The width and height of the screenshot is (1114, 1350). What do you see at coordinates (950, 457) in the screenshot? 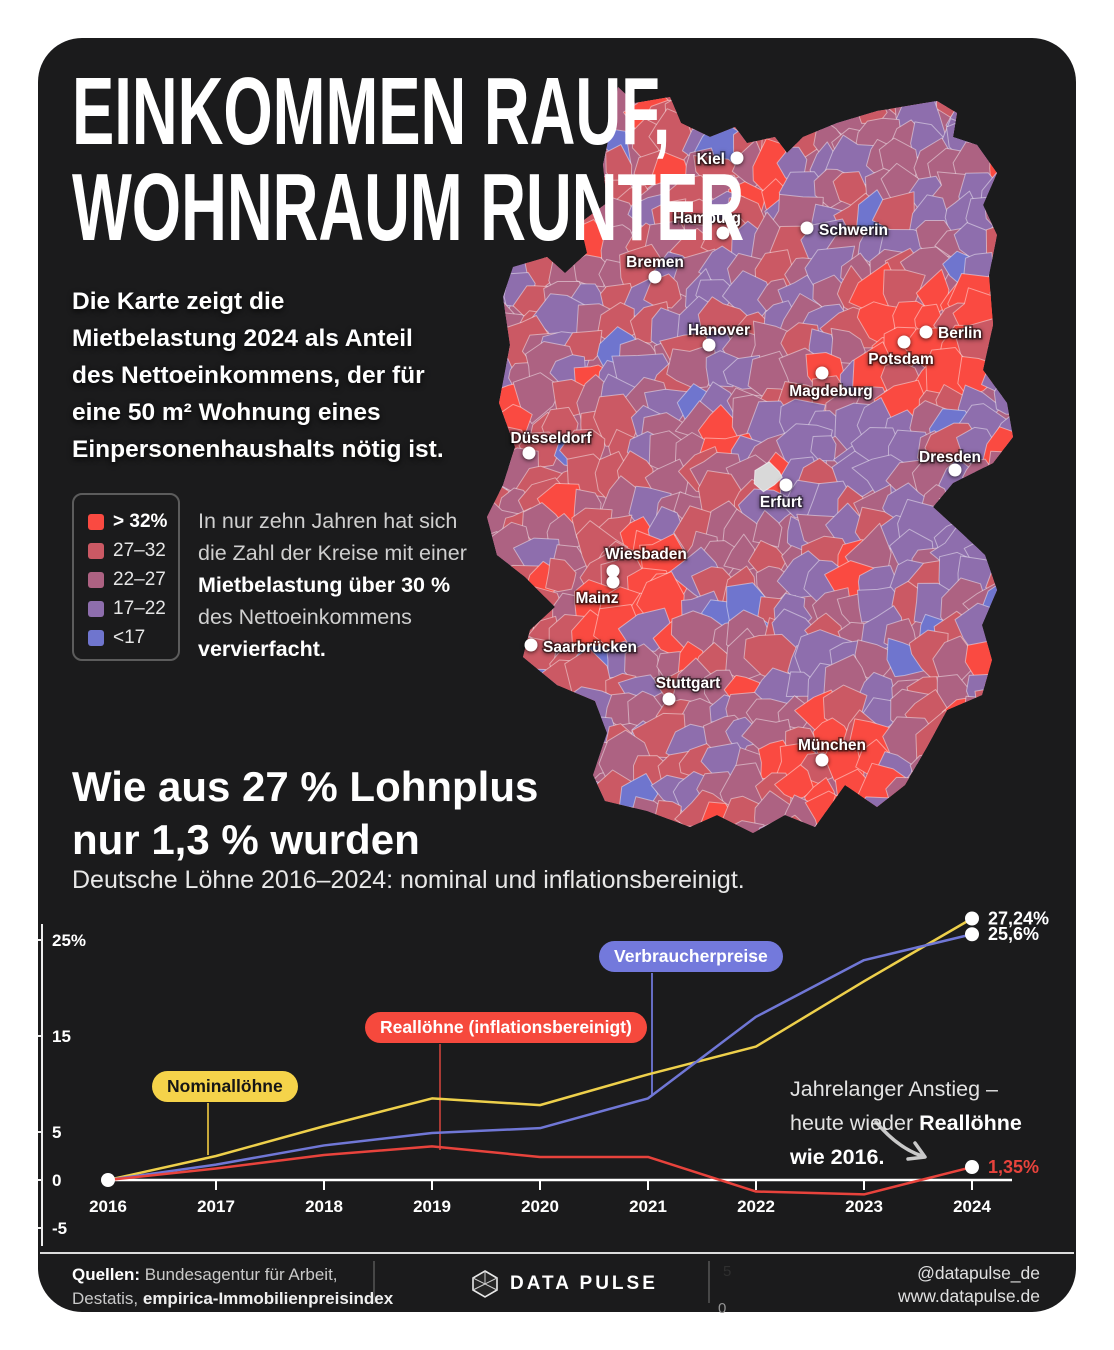
I see `city-label-dresden: Dresden` at bounding box center [950, 457].